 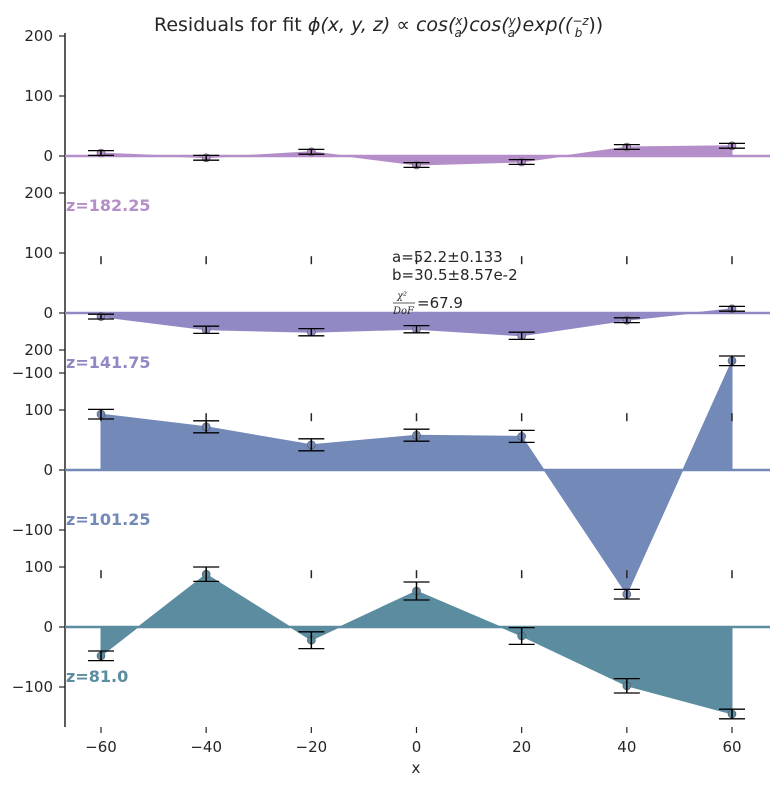 I want to click on fit-annotation: a=52.2±0.133 b=30.5±8.57e-2 χ² DoF =67.9, so click(x=455, y=282).